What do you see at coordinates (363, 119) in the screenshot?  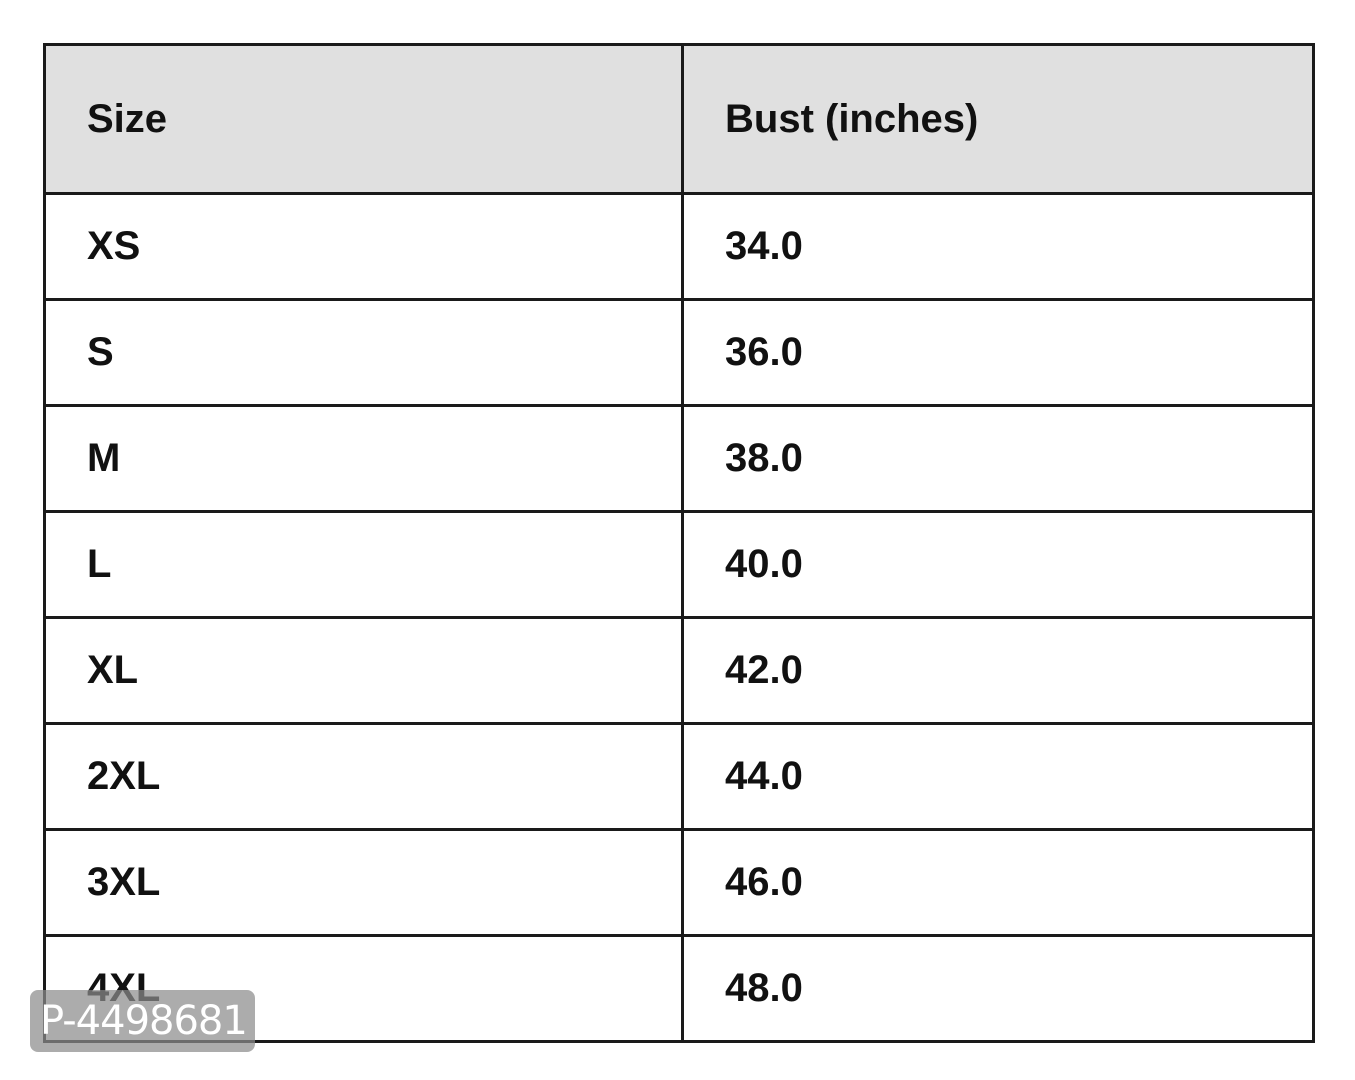 I see `header-size: Size` at bounding box center [363, 119].